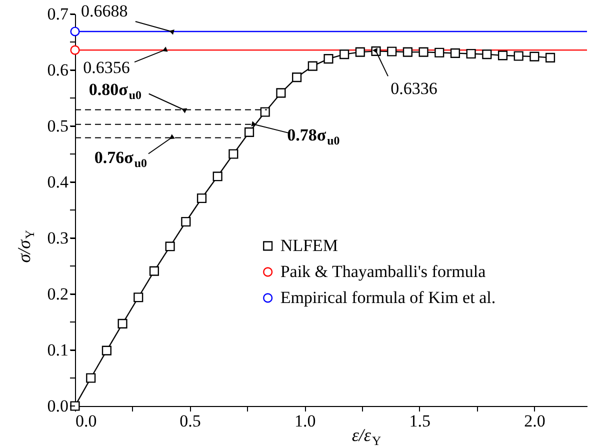 Image resolution: width=597 pixels, height=446 pixels. I want to click on y-tick-label: 0.7, so click(58, 14).